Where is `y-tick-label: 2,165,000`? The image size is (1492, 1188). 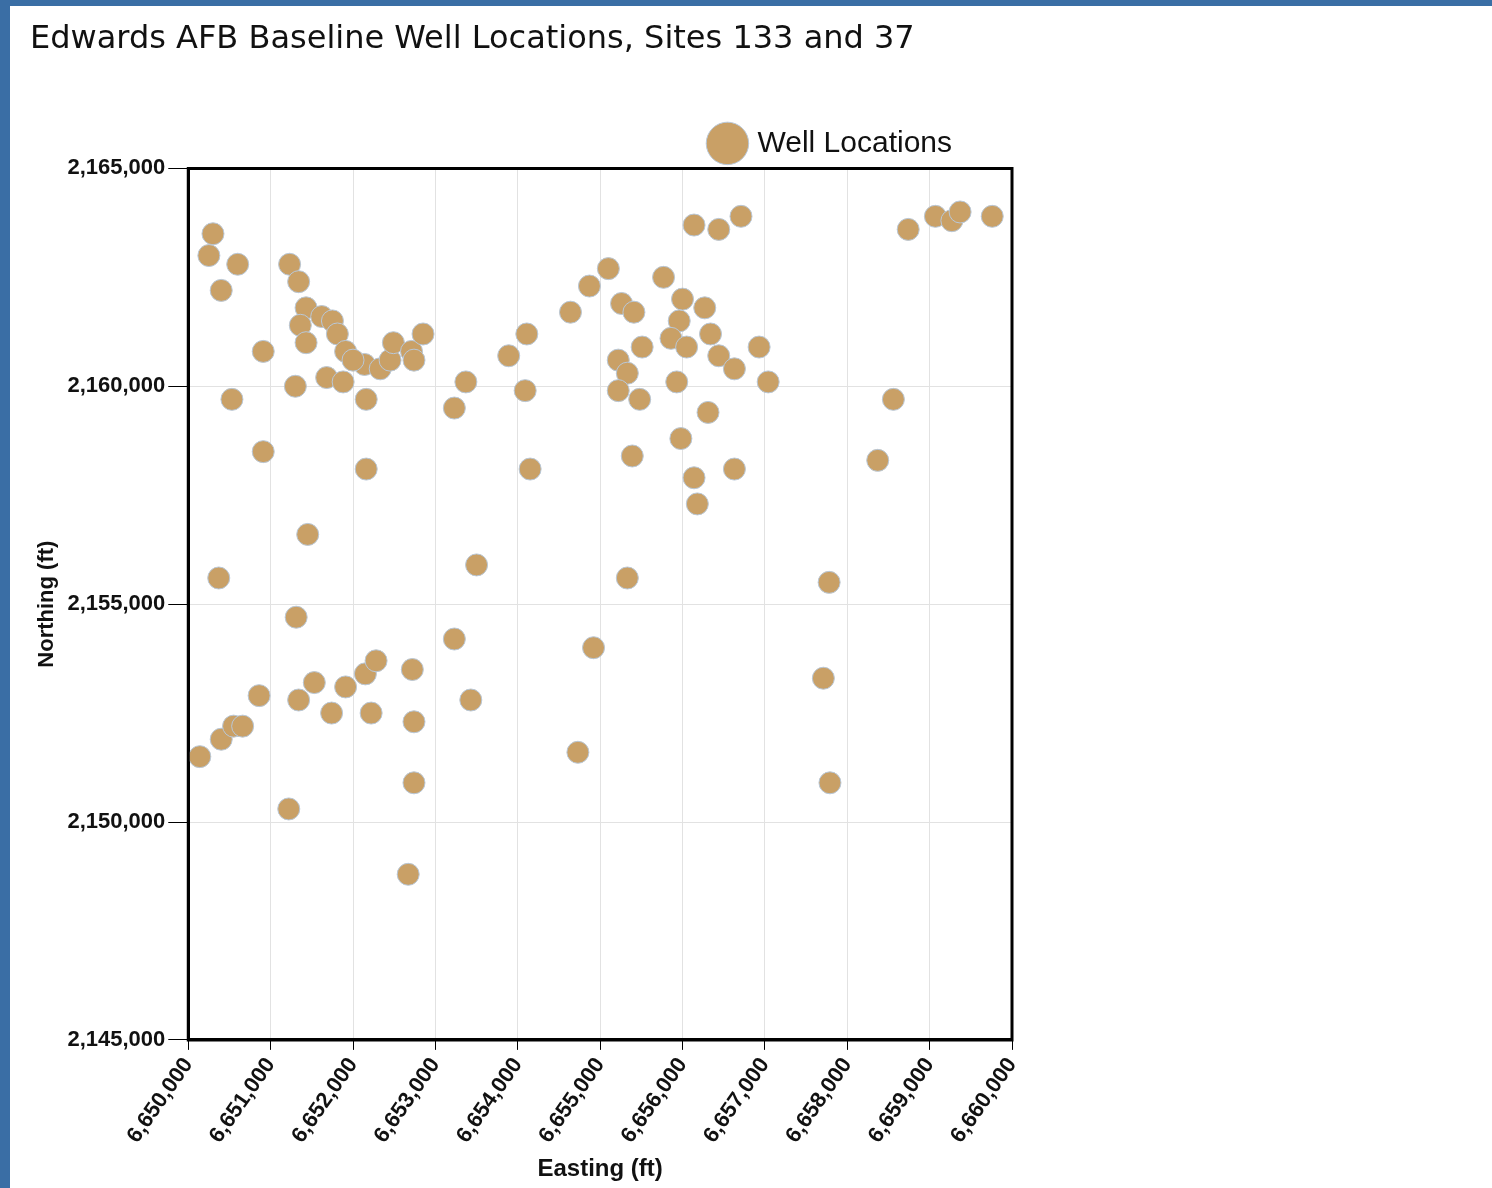
y-tick-label: 2,165,000 is located at coordinates (116, 167).